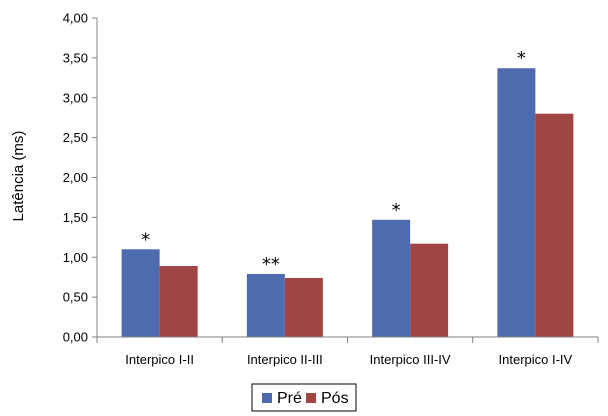 The width and height of the screenshot is (608, 416). I want to click on y-axis-title: Latência (ms), so click(18, 176).